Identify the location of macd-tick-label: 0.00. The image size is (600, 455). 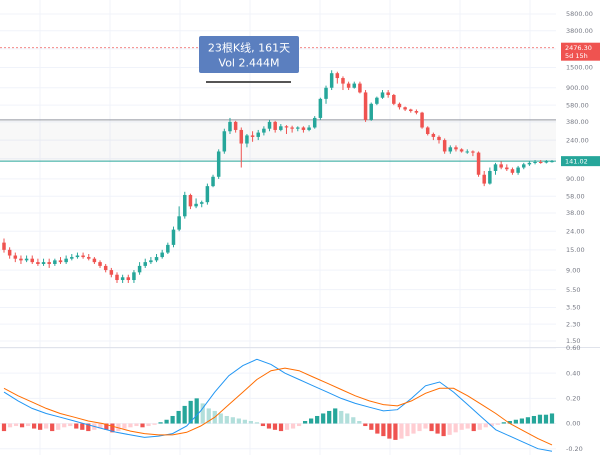
(573, 424).